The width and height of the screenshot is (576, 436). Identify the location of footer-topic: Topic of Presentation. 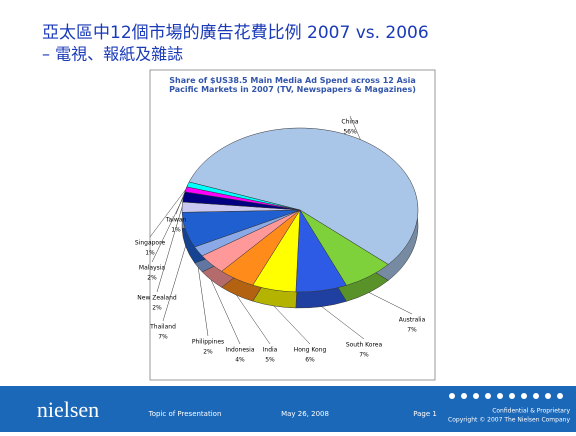
(185, 414).